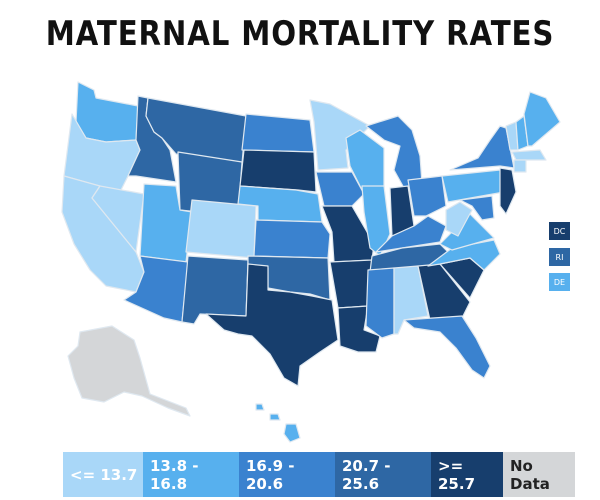  Describe the element at coordinates (559, 282) in the screenshot. I see `small-state-box-de: DE` at that location.